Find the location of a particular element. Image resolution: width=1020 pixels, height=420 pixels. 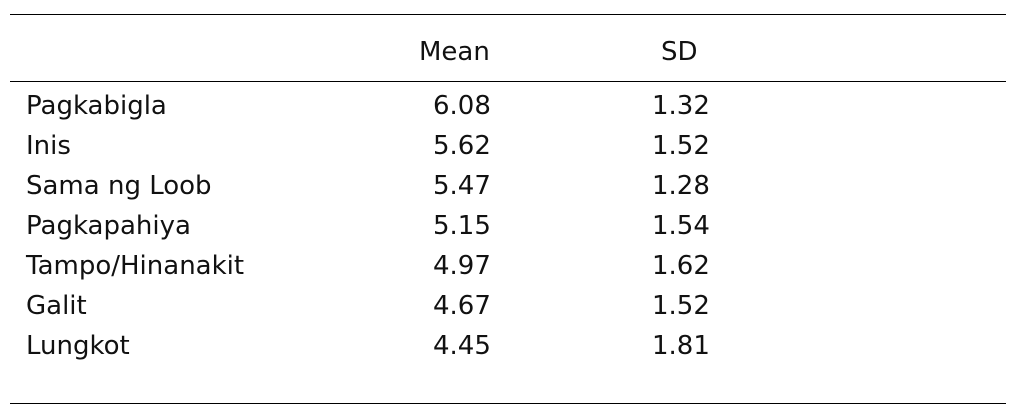

row-mean: 4.97 is located at coordinates (462, 266).